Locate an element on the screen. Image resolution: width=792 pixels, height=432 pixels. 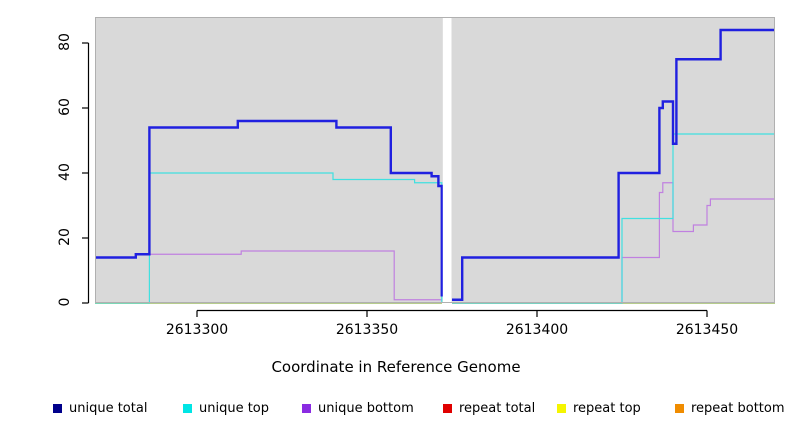
y-tick-label: 80 is located at coordinates (65, 42).